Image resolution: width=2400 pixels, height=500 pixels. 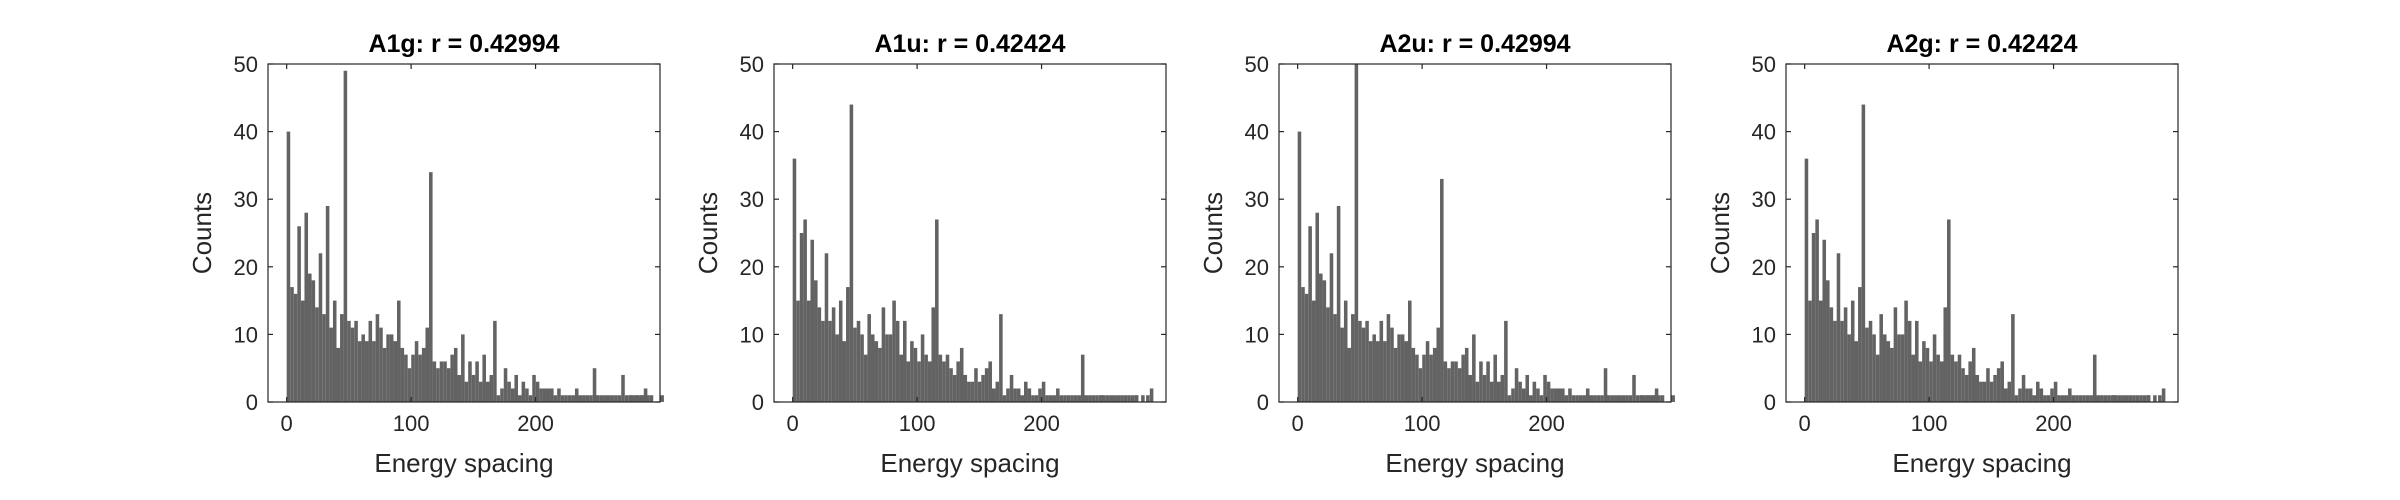 I want to click on y-tick-label: 40, so click(x=246, y=132).